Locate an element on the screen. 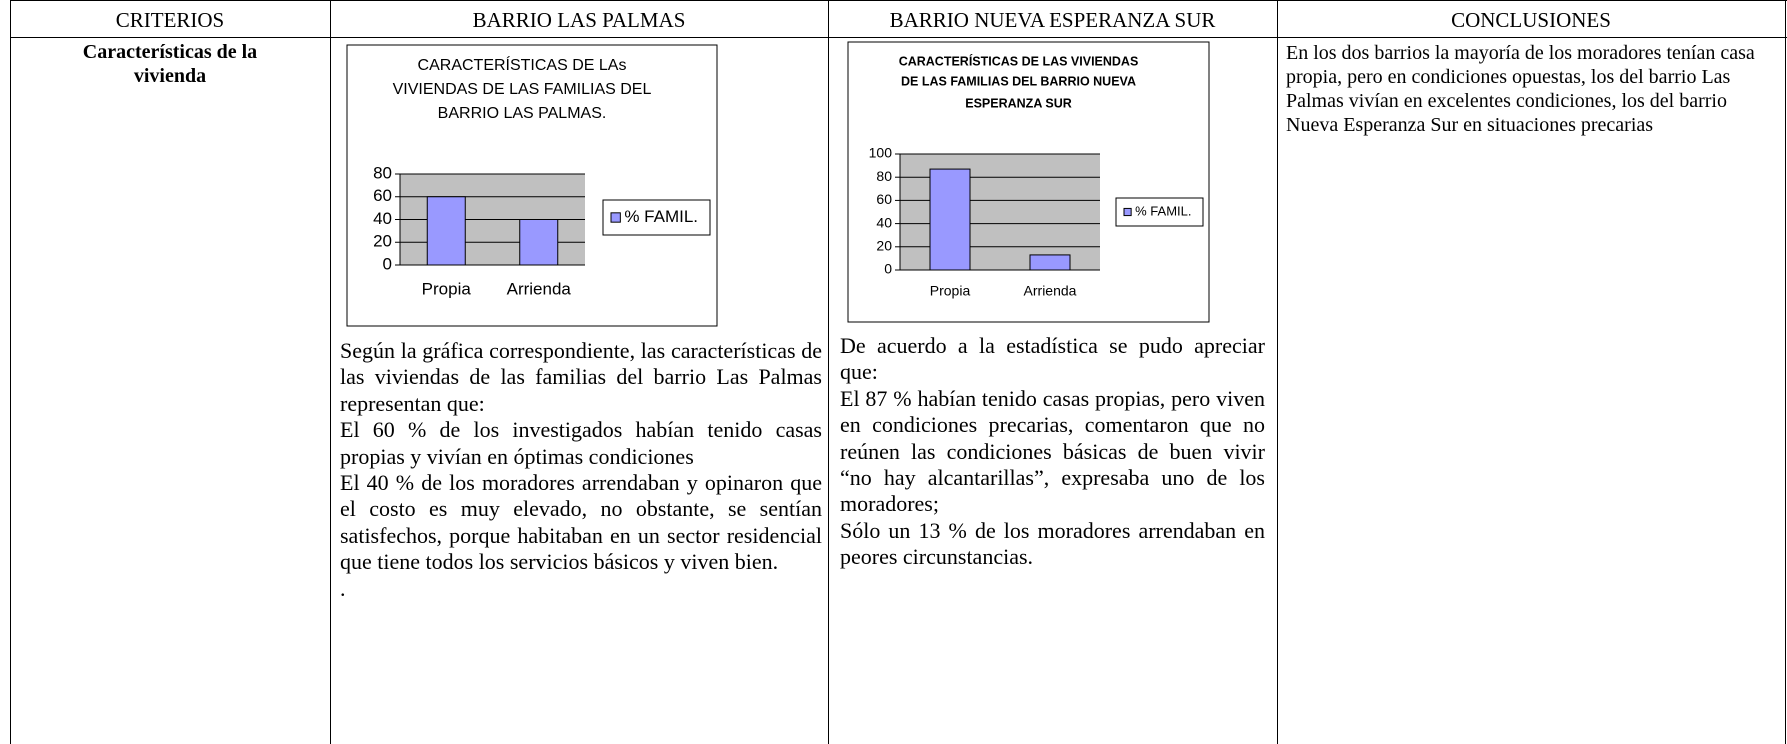 This screenshot has height=744, width=1787. header: BARRIO NUEVA ESPERANZA SUR is located at coordinates (1052, 20).